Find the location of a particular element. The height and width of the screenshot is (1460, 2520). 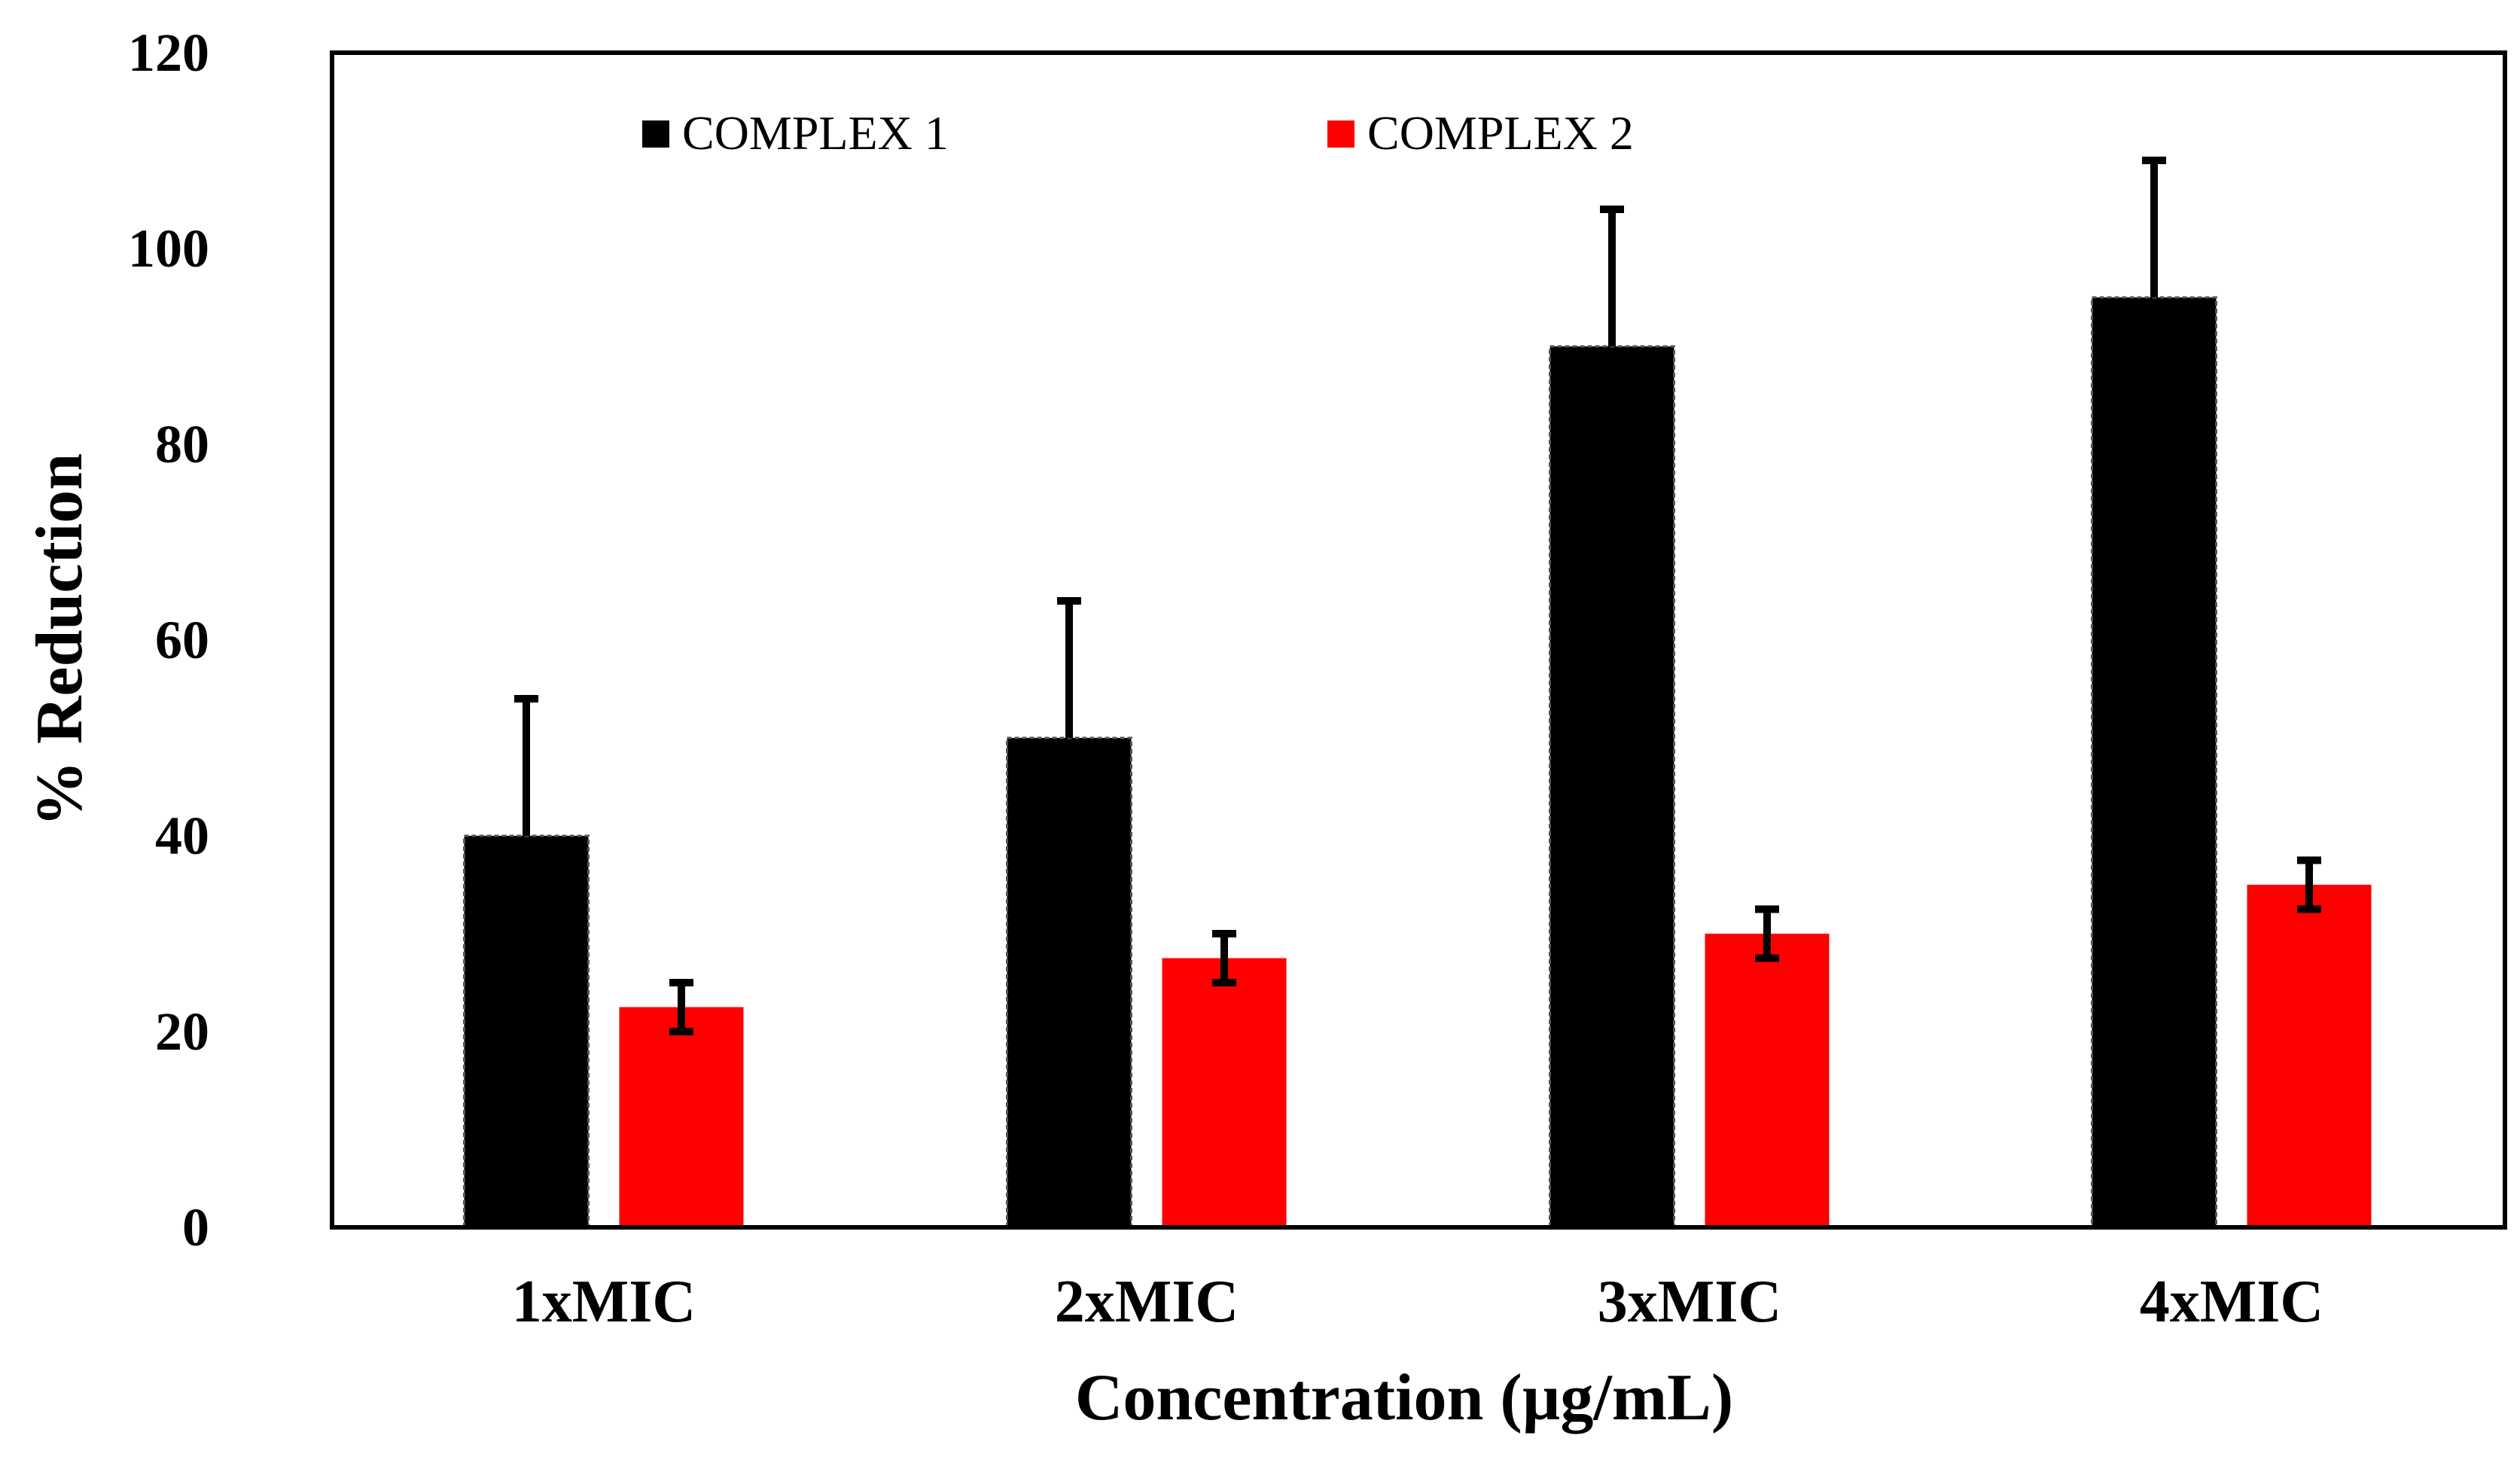

y-axis-ticks: 0 20 40 60 80 100 120 is located at coordinates (168, 640).